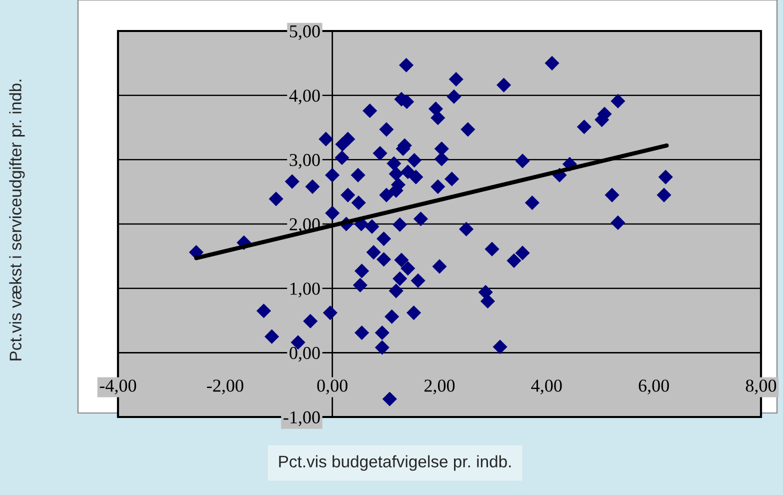 The height and width of the screenshot is (495, 783). What do you see at coordinates (302, 418) in the screenshot?
I see `y-tick-label: -1,00` at bounding box center [302, 418].